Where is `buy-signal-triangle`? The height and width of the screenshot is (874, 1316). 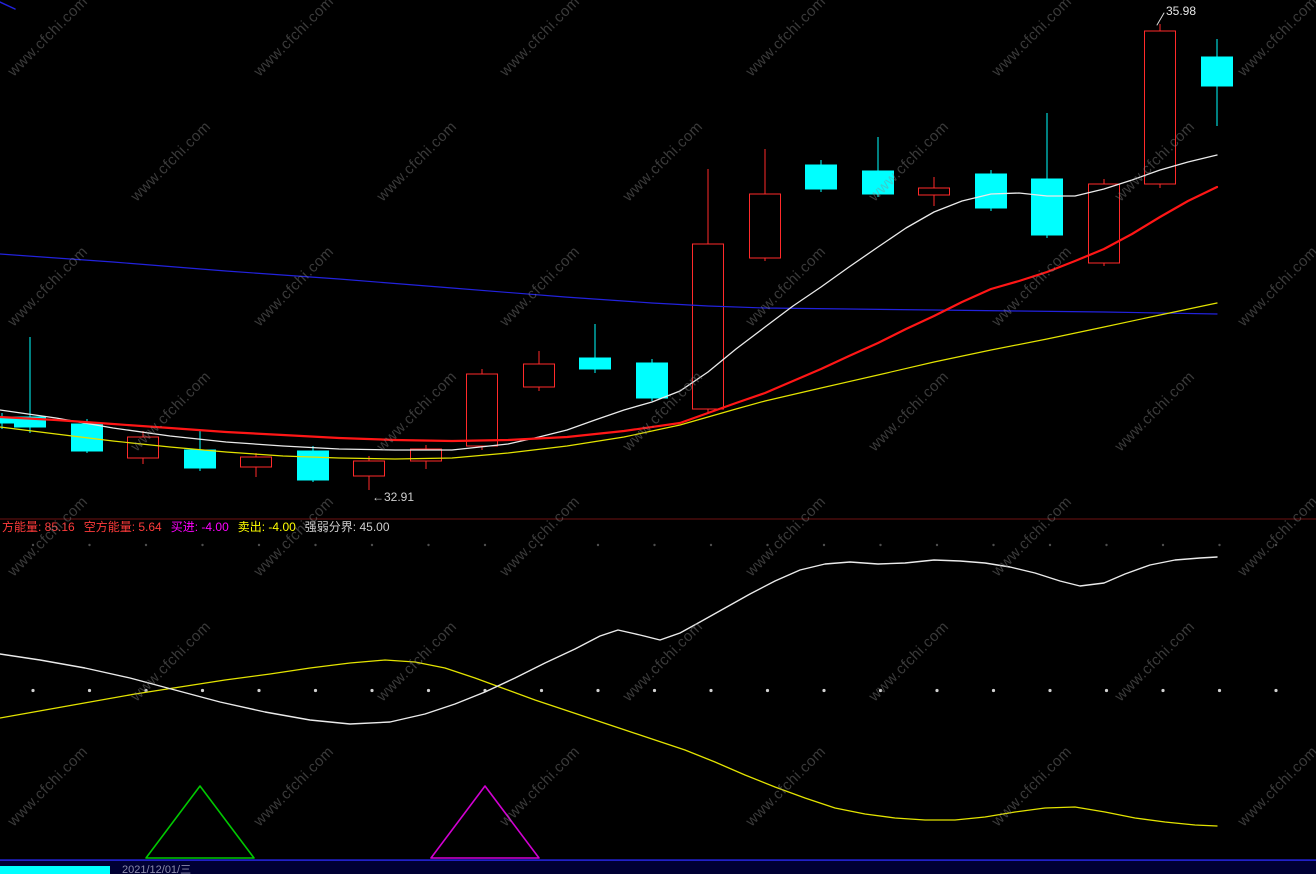
buy-signal-triangle is located at coordinates (200, 822).